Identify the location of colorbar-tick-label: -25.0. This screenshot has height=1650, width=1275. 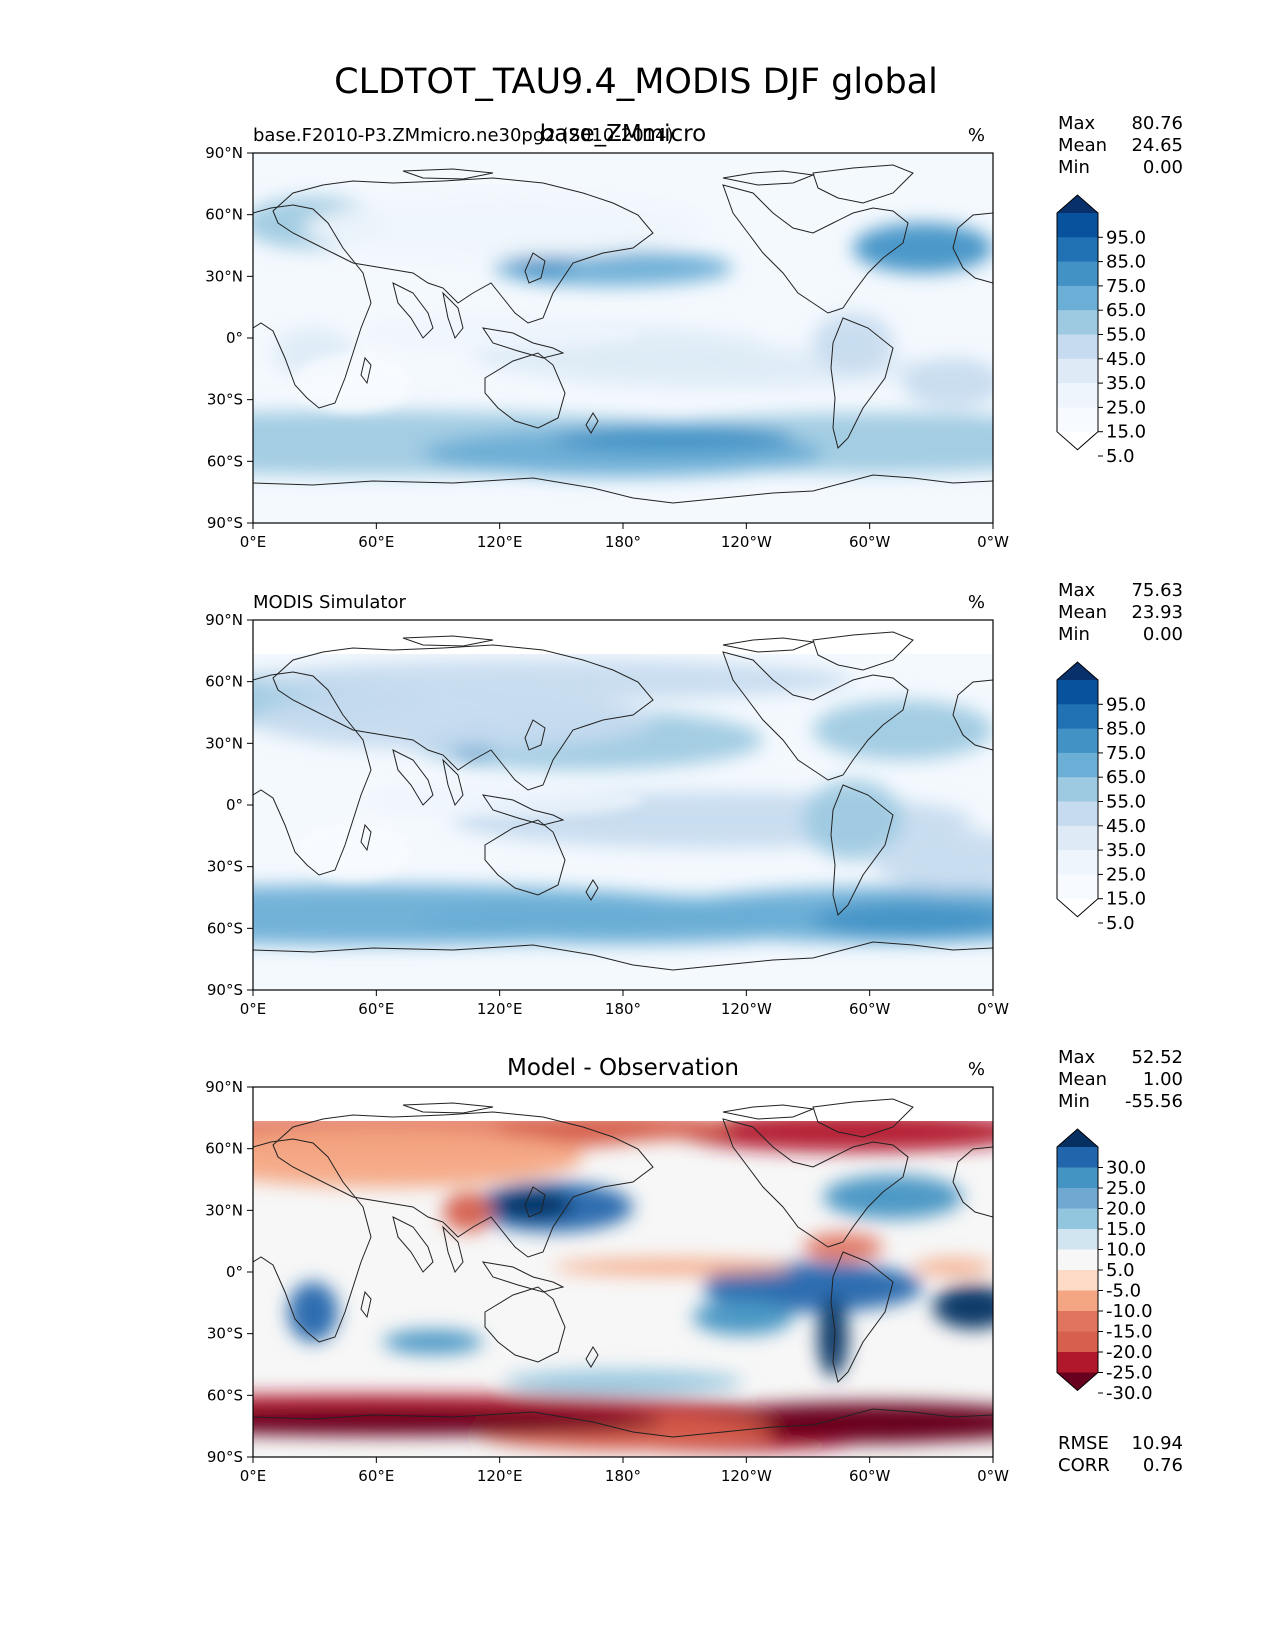
(1129, 1373).